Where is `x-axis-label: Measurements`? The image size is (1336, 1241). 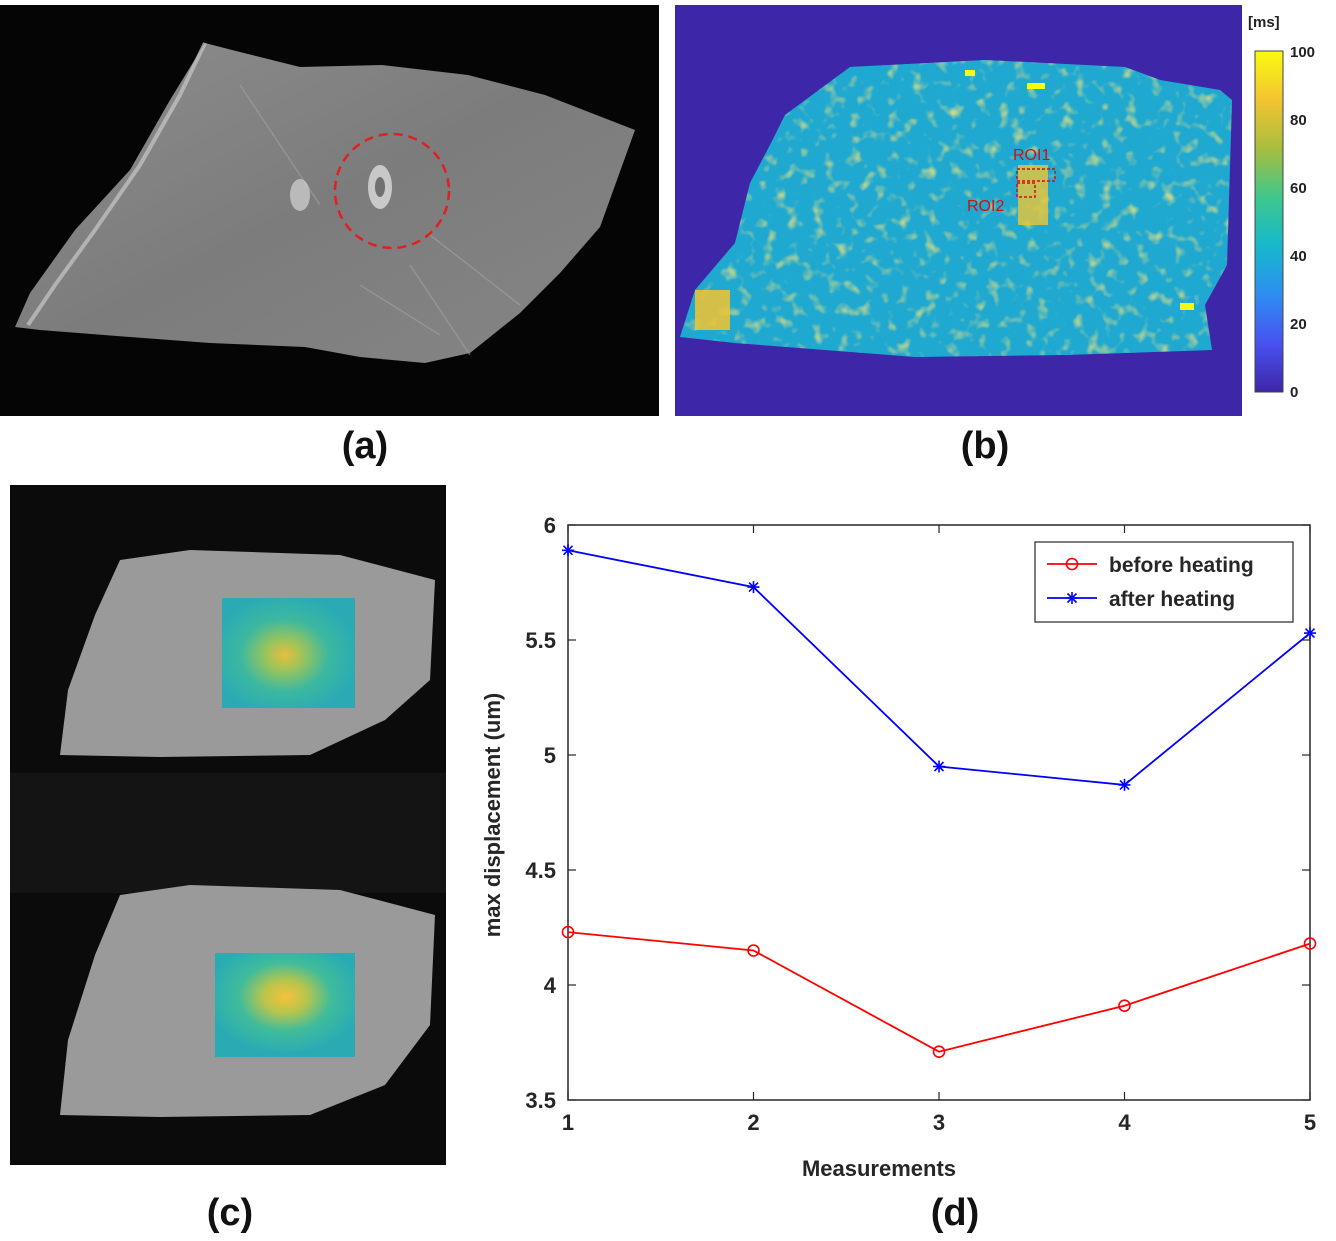 x-axis-label: Measurements is located at coordinates (879, 1168).